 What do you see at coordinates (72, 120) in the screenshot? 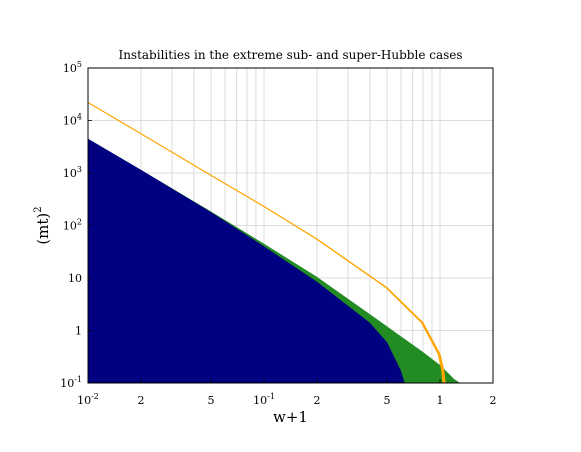
I see `y-tick-label: 10⁴` at bounding box center [72, 120].